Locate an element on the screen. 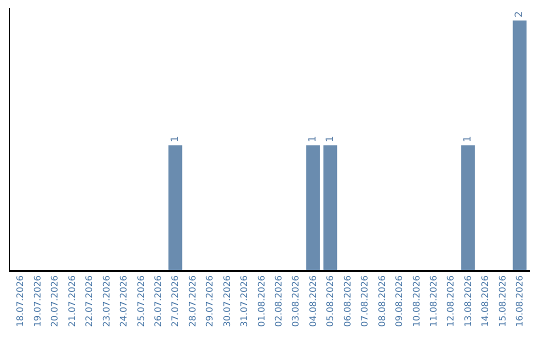 The height and width of the screenshot is (340, 540). x-tick-label: 23.07.2026 is located at coordinates (107, 301).